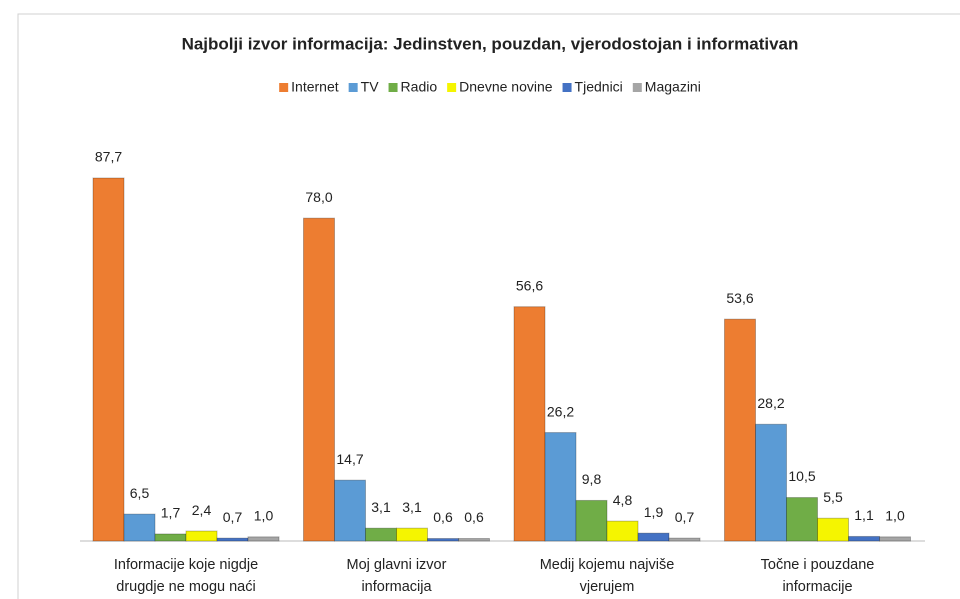 This screenshot has width=960, height=599. Describe the element at coordinates (202, 510) in the screenshot. I see `value-label: 2,4` at that location.